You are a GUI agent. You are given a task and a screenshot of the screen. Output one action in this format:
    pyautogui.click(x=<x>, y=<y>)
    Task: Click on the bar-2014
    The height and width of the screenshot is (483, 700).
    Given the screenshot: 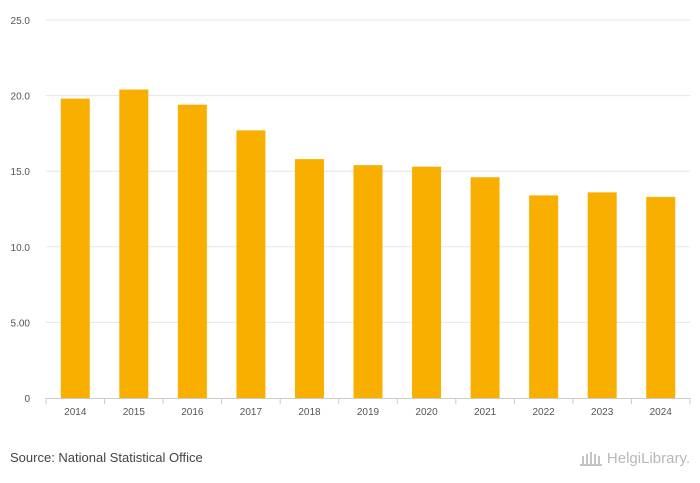 What is the action you would take?
    pyautogui.click(x=75, y=248)
    